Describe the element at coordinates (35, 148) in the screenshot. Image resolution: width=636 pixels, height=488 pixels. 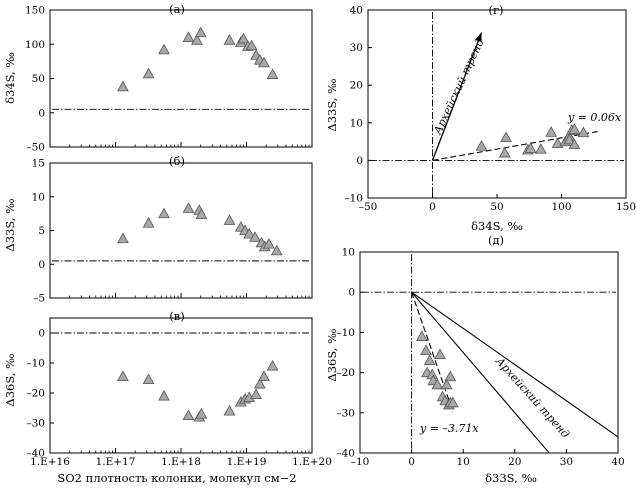
I see `panel-a-ytick-label: –50` at that location.